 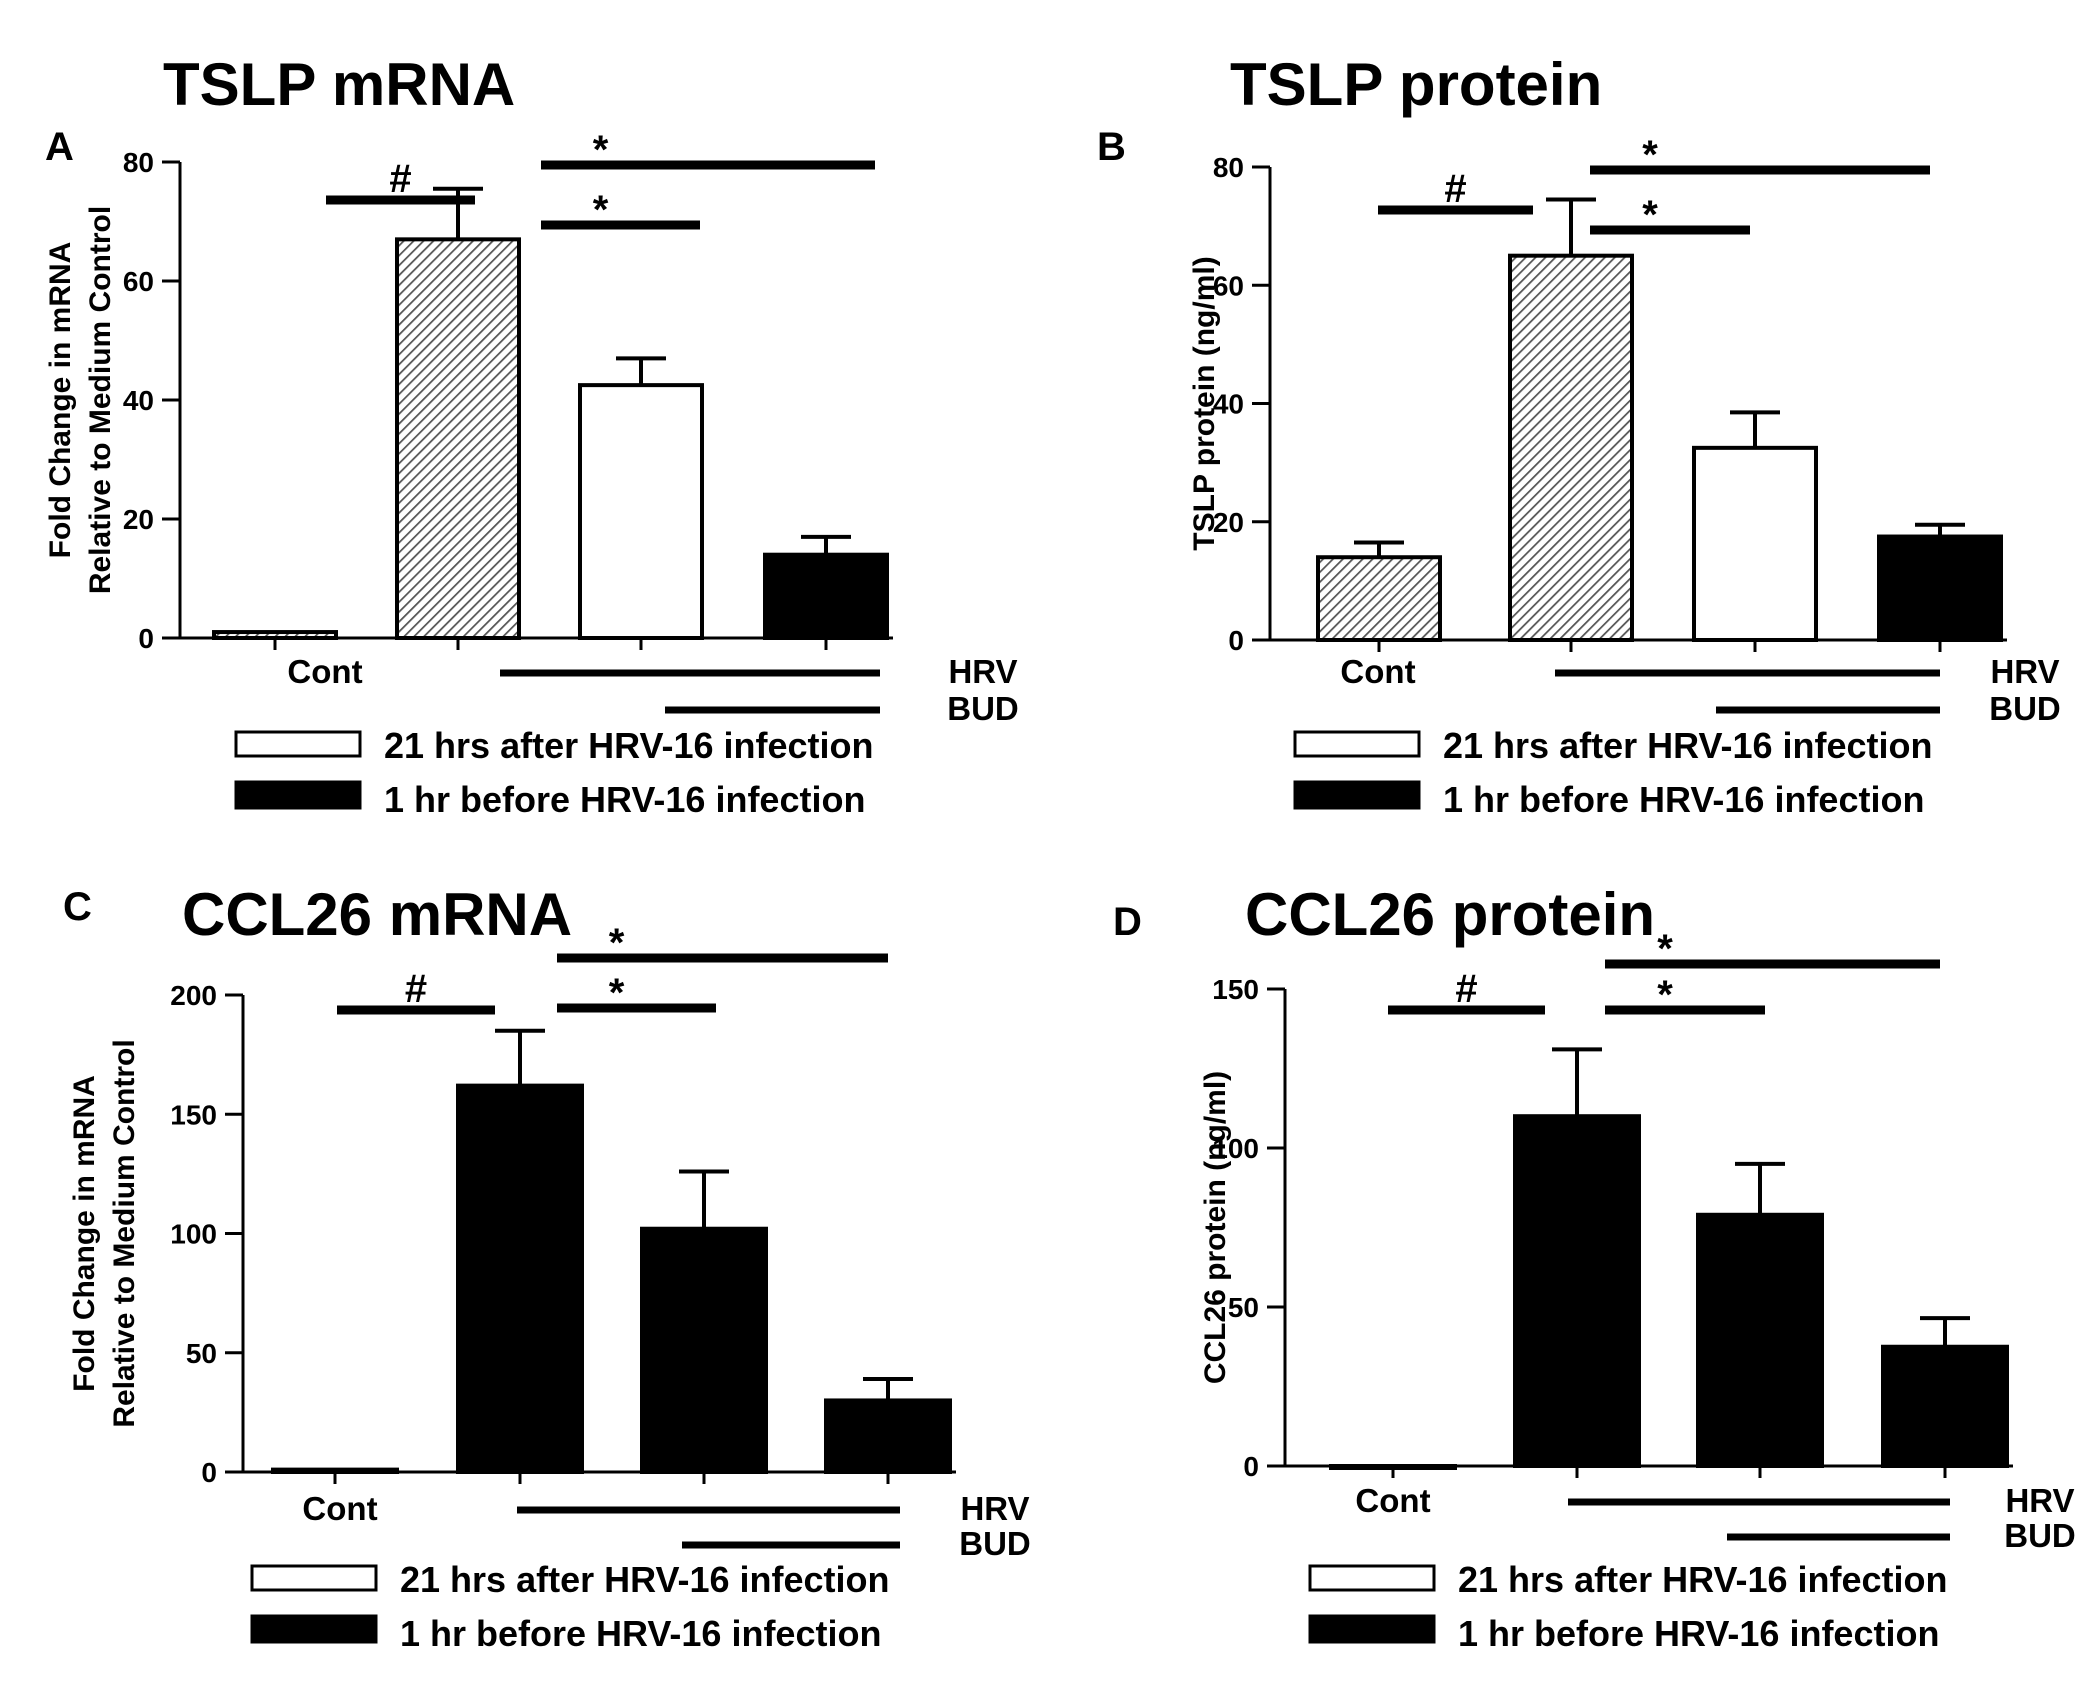 What do you see at coordinates (59, 147) in the screenshot?
I see `panel-letter: A` at bounding box center [59, 147].